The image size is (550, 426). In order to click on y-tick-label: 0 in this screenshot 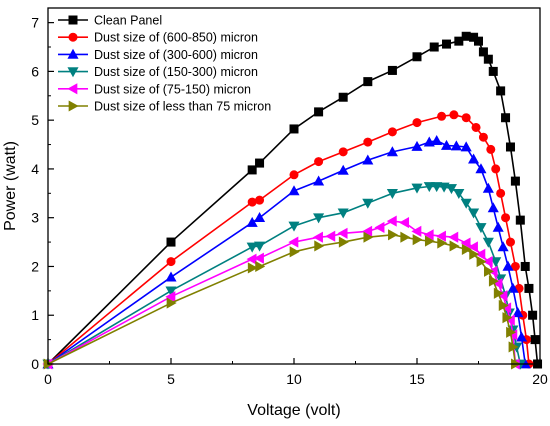, I will do `click(35, 364)`.